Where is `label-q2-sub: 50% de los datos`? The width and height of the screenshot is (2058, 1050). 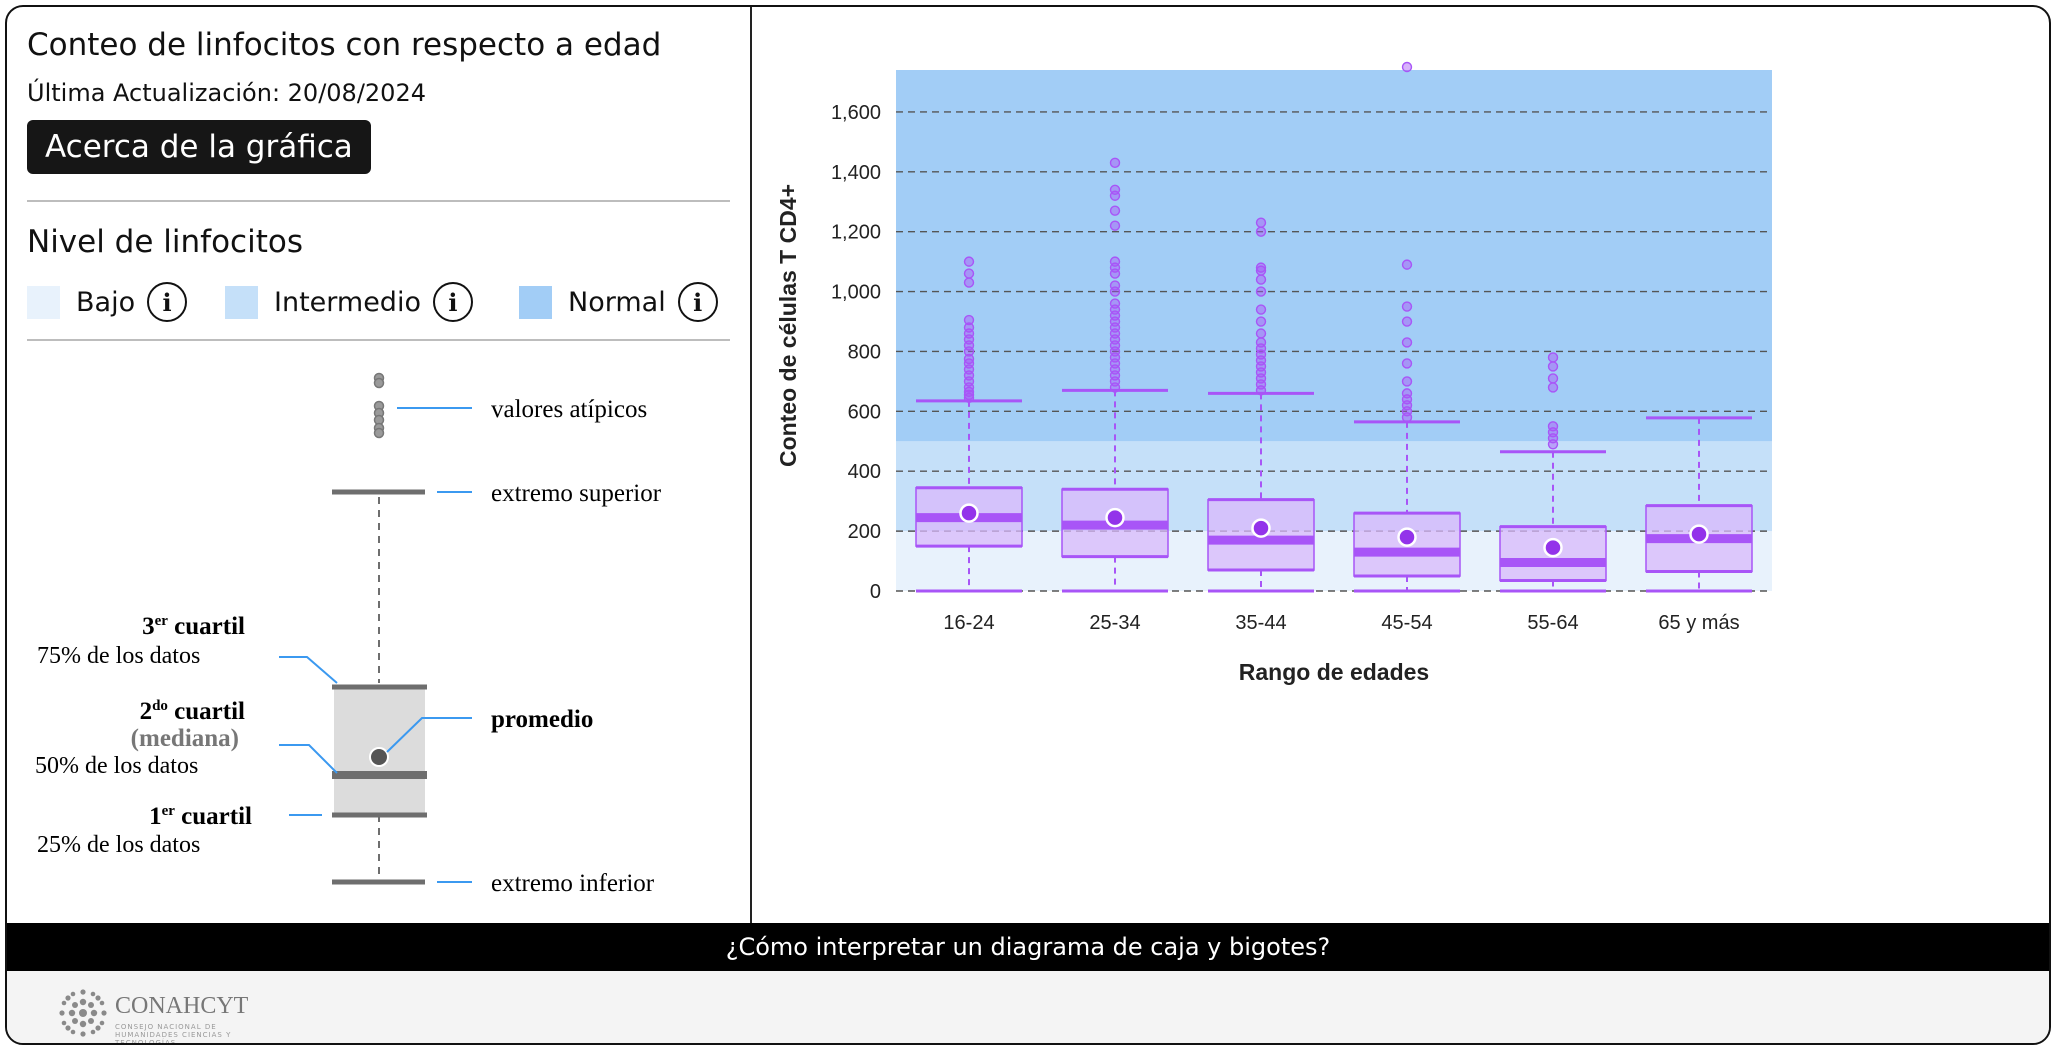
label-q2-sub: 50% de los datos is located at coordinates (116, 766).